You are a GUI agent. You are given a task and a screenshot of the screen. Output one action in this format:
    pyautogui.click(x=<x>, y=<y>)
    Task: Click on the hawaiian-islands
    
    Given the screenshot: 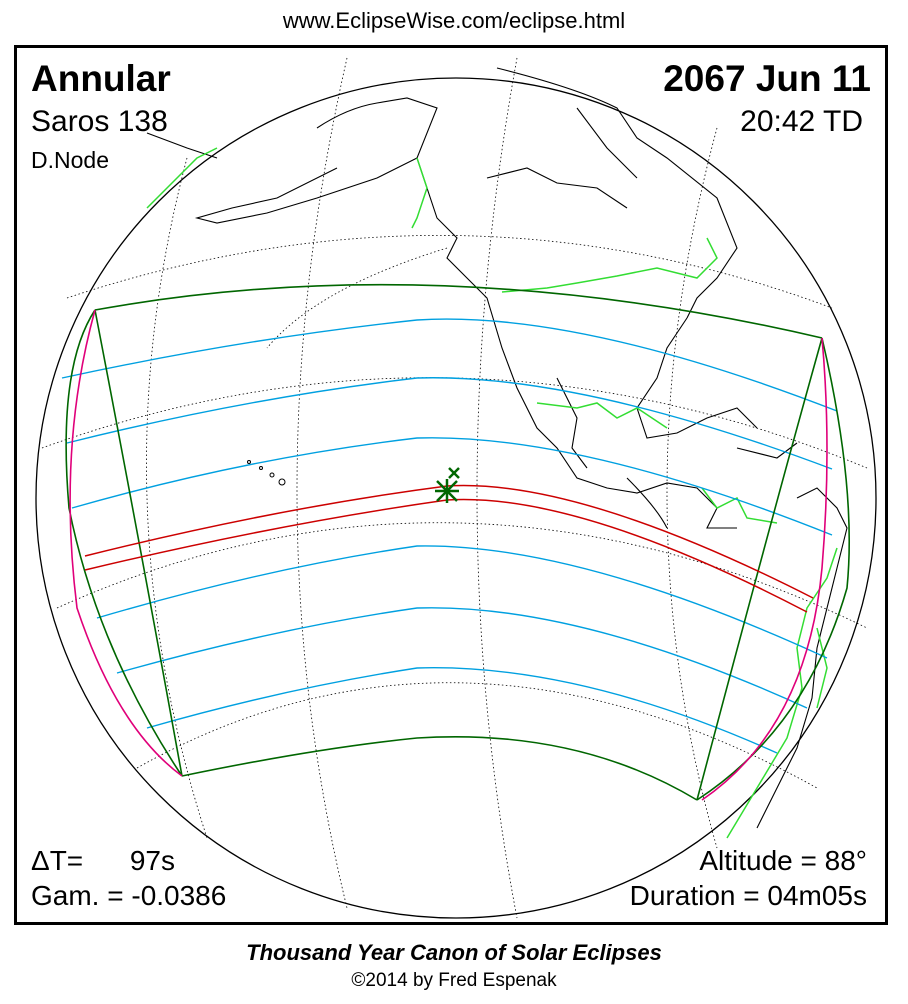 What is the action you would take?
    pyautogui.click(x=266, y=473)
    